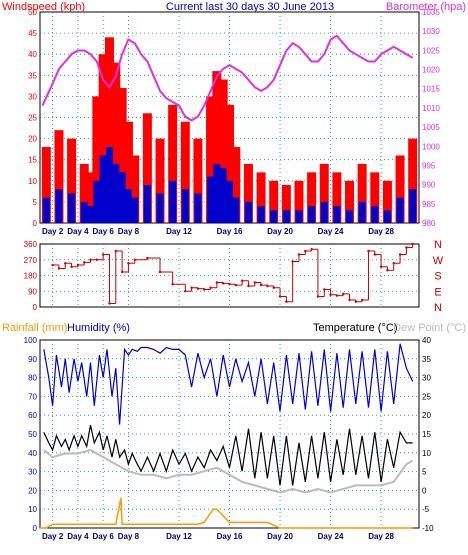 This screenshot has width=468, height=555. Describe the element at coordinates (250, 7) in the screenshot. I see `chart-title: Current last 30 days 30 June 2013` at that location.